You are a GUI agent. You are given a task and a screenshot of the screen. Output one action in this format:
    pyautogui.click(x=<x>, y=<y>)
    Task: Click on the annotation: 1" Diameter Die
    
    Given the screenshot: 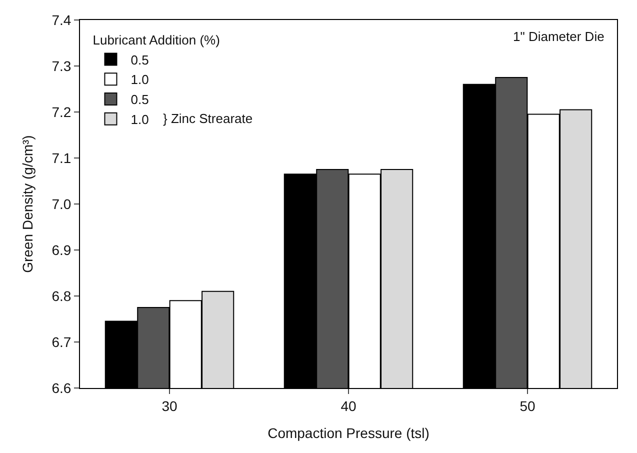 What is the action you would take?
    pyautogui.click(x=558, y=36)
    